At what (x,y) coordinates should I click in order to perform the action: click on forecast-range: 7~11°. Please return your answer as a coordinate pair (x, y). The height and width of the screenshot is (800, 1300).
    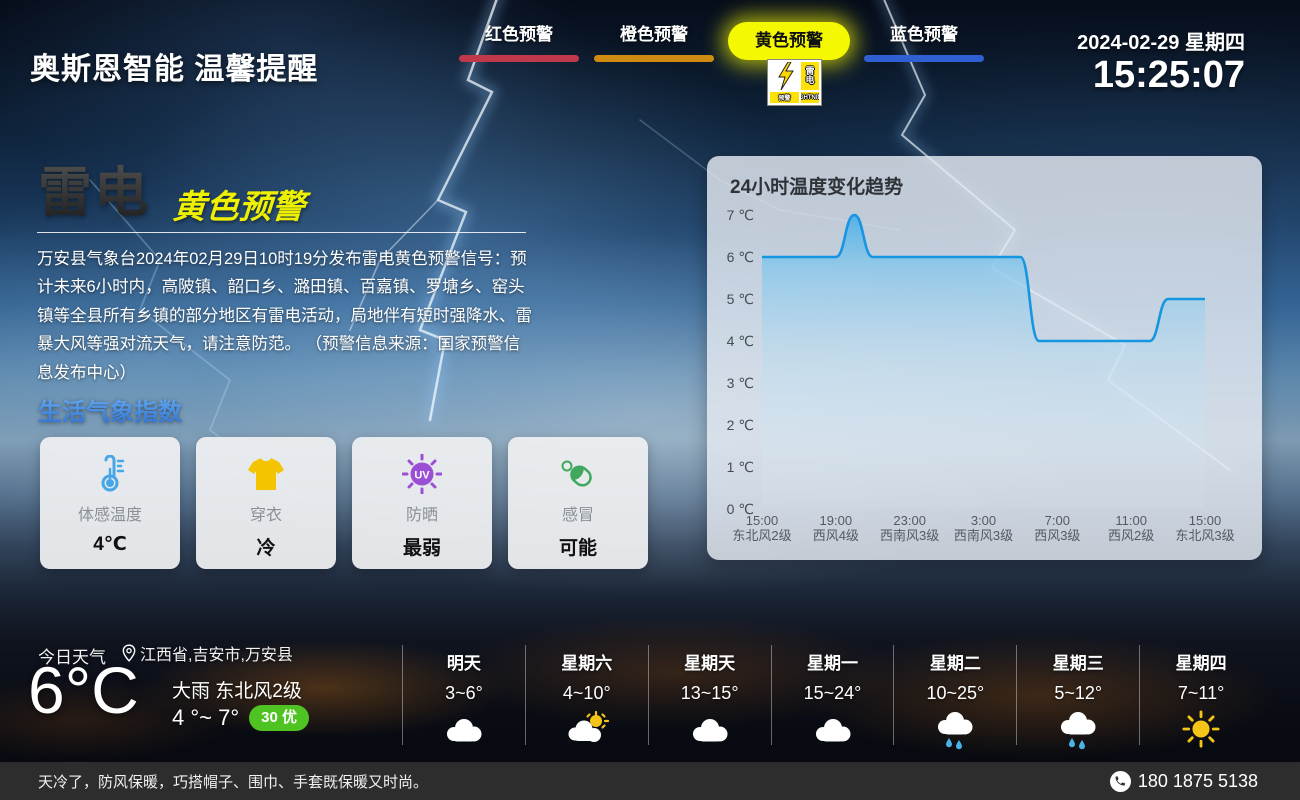
    Looking at the image, I should click on (1201, 693).